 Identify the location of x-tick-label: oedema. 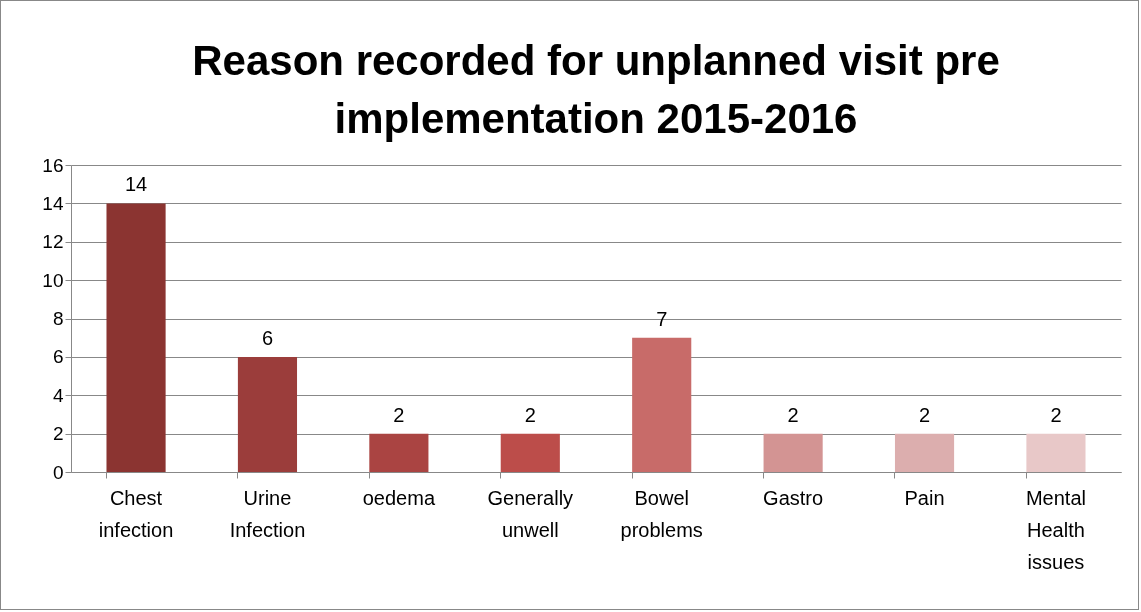
(399, 497).